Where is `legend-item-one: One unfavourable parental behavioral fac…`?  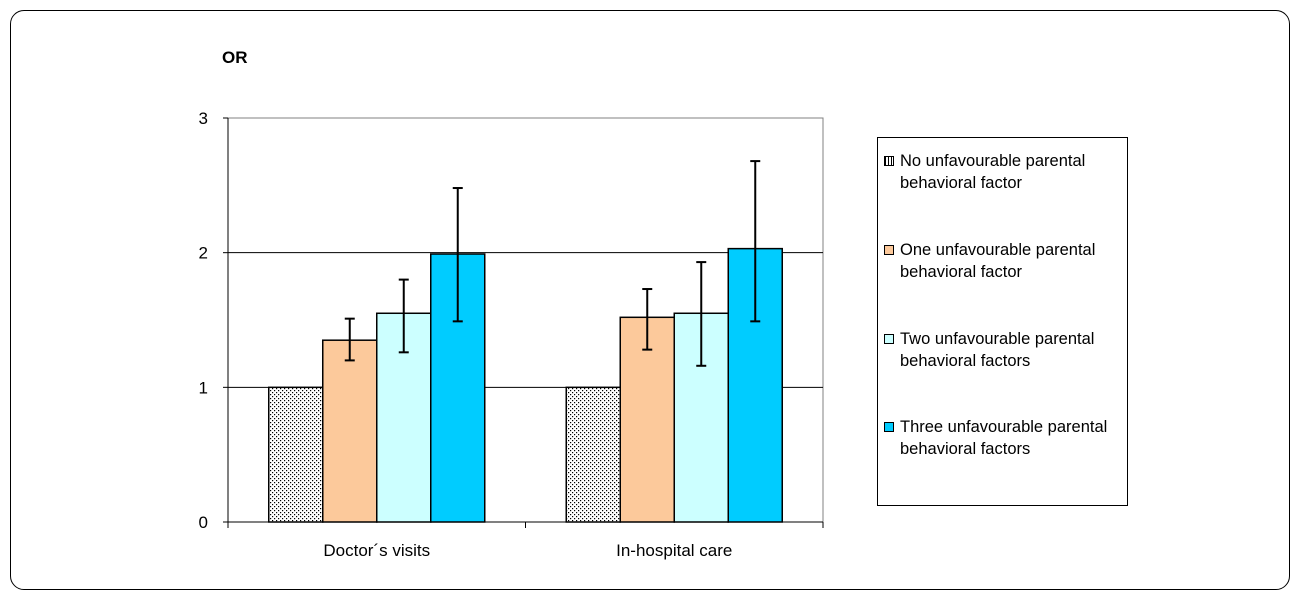 legend-item-one: One unfavourable parental behavioral fac… is located at coordinates (1004, 261).